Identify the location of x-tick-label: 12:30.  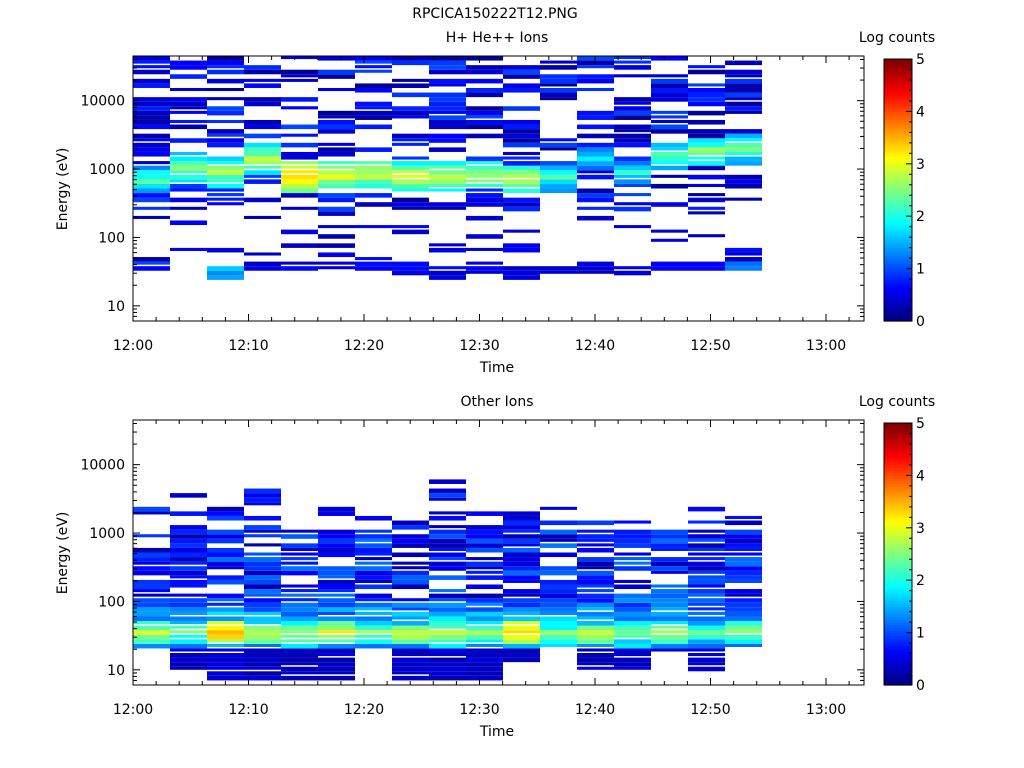
(479, 710).